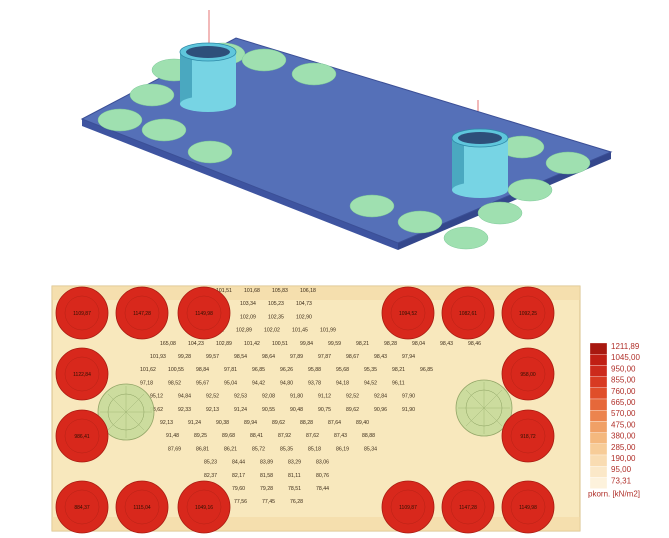  I want to click on pressure-value: 83,89, so click(266, 463).